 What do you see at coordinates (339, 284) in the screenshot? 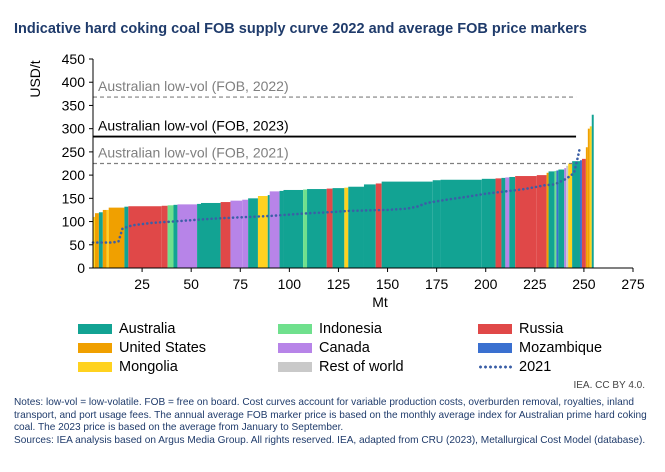
I see `x-tick-label-125: 125` at bounding box center [339, 284].